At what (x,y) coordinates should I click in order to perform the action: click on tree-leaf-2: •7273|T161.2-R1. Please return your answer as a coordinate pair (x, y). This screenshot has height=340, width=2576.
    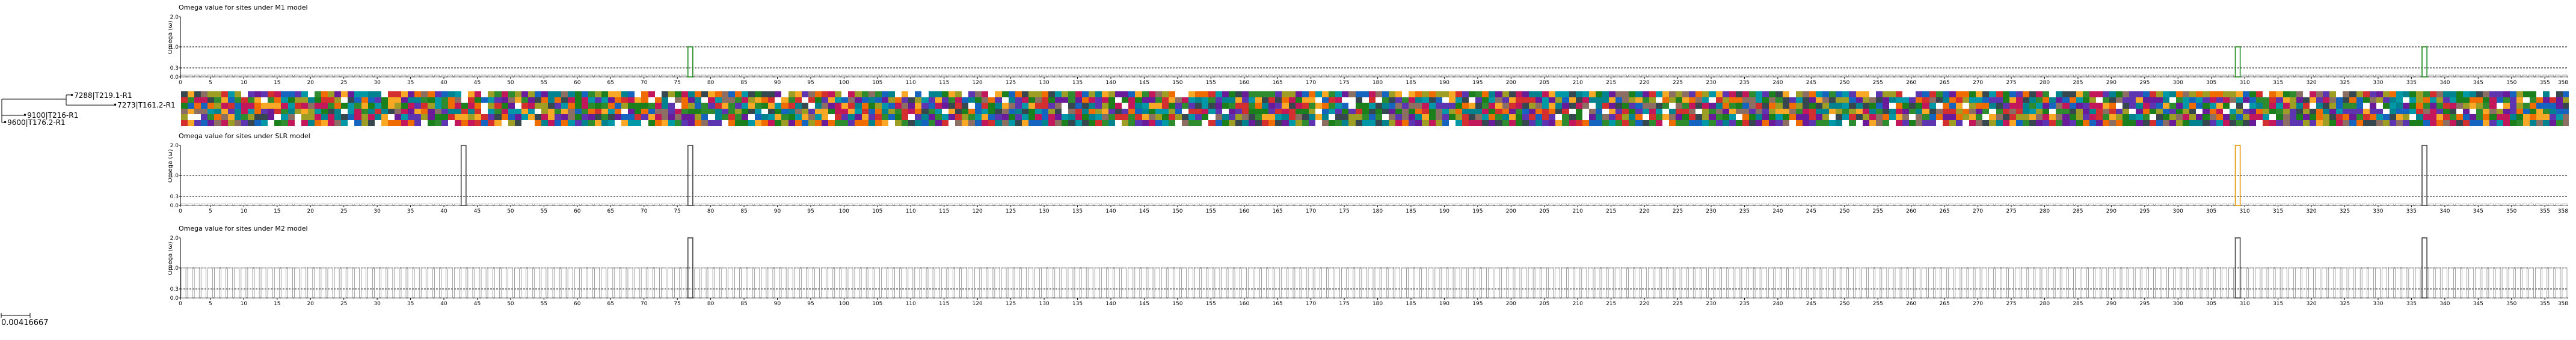
    Looking at the image, I should click on (144, 105).